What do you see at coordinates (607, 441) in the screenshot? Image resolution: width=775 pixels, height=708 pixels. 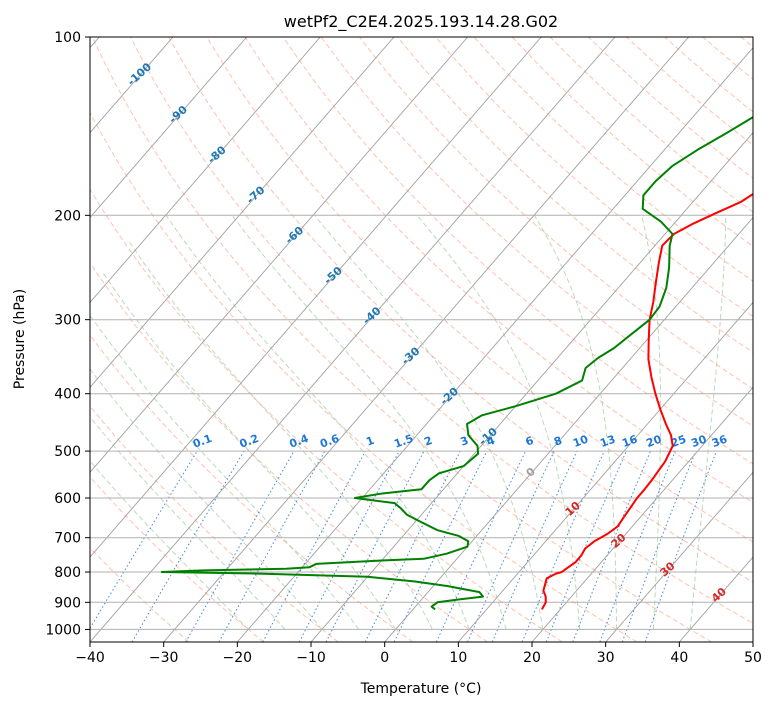 I see `mixing-ratio-label: 13` at bounding box center [607, 441].